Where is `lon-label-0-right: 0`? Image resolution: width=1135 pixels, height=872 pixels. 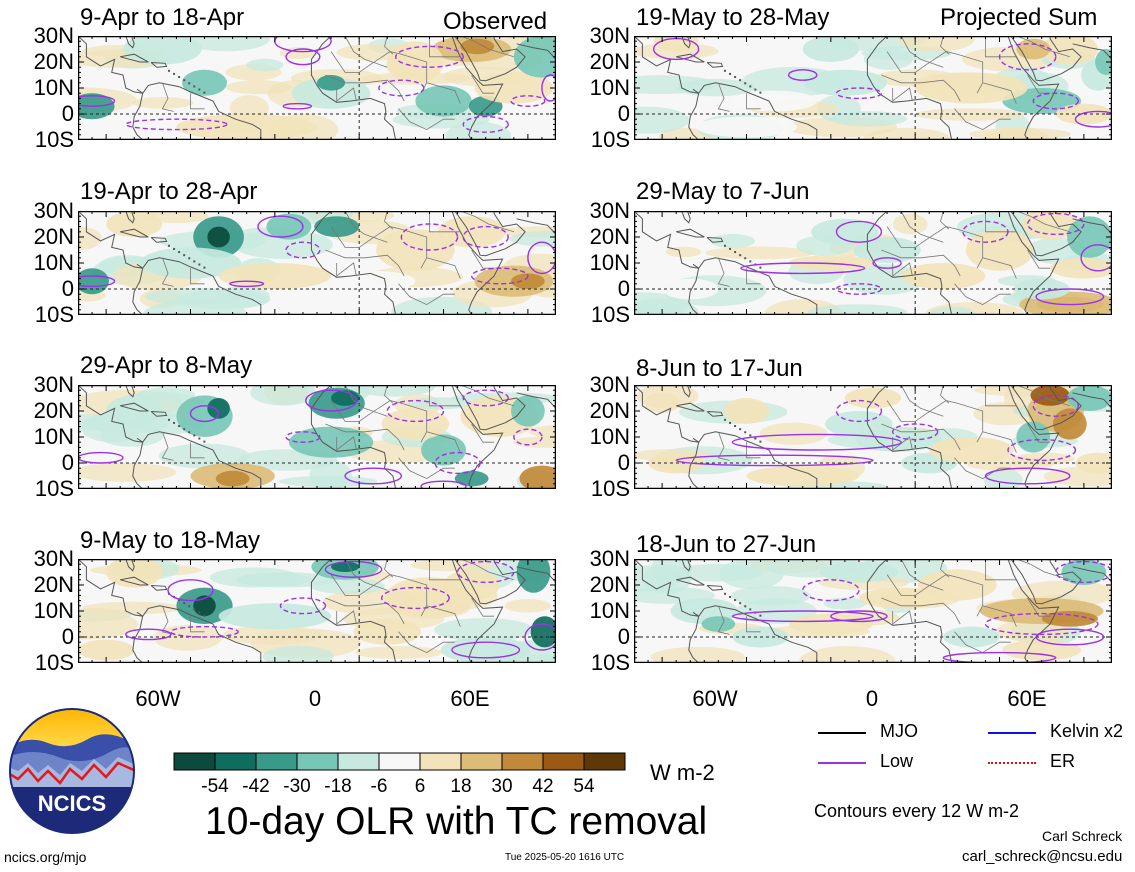 lon-label-0-right: 0 is located at coordinates (872, 698).